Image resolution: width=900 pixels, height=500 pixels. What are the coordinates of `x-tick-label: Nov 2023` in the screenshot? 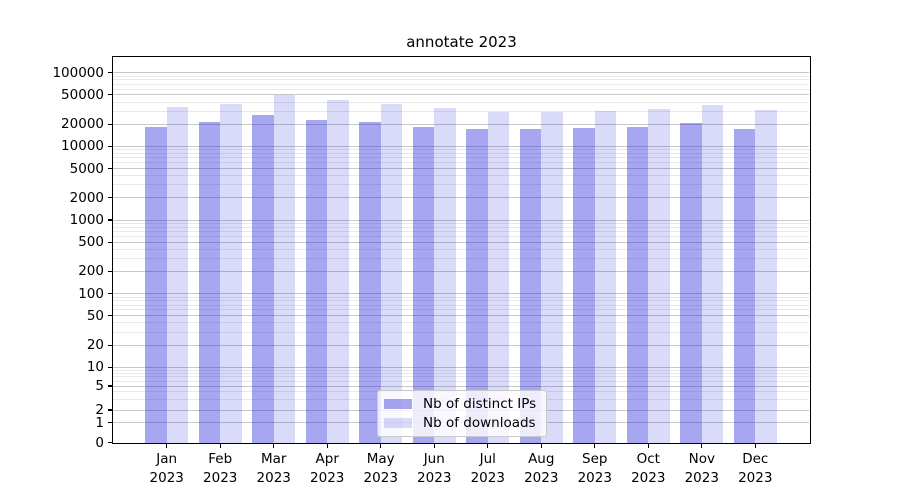 It's located at (701, 468).